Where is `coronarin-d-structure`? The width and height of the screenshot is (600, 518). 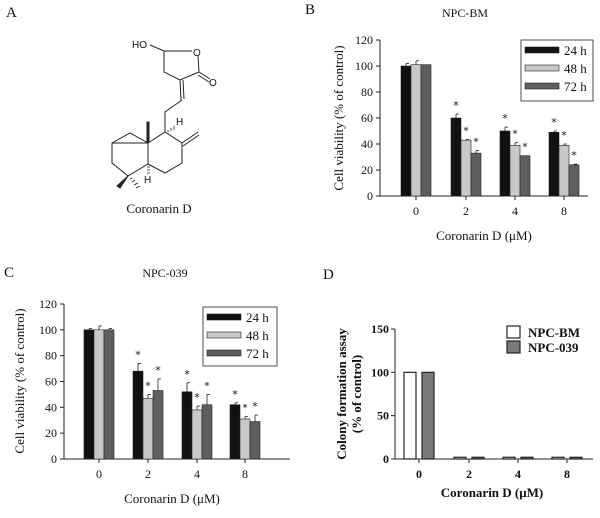
coronarin-d-structure is located at coordinates (161, 116).